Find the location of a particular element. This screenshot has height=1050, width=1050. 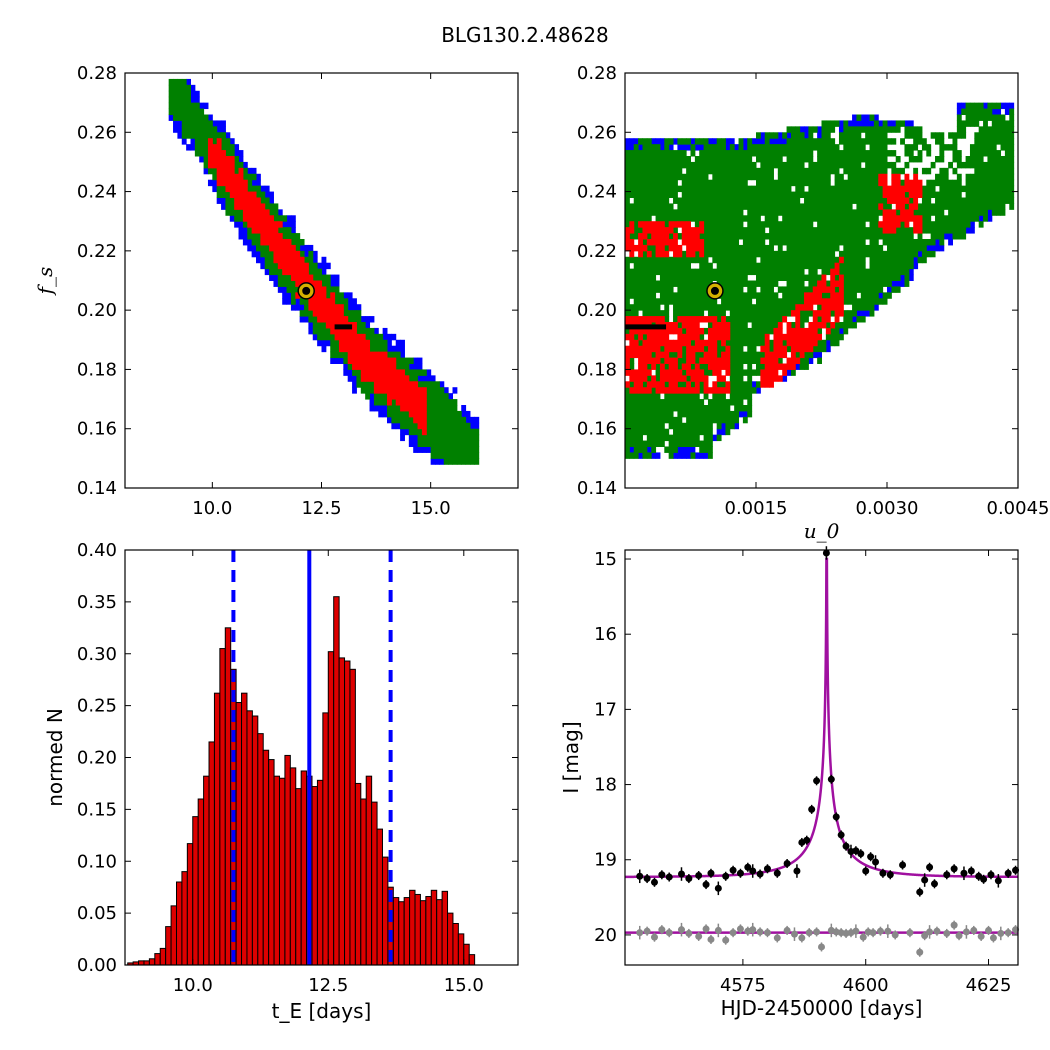

x-tick-label: 10.0 is located at coordinates (212, 508).